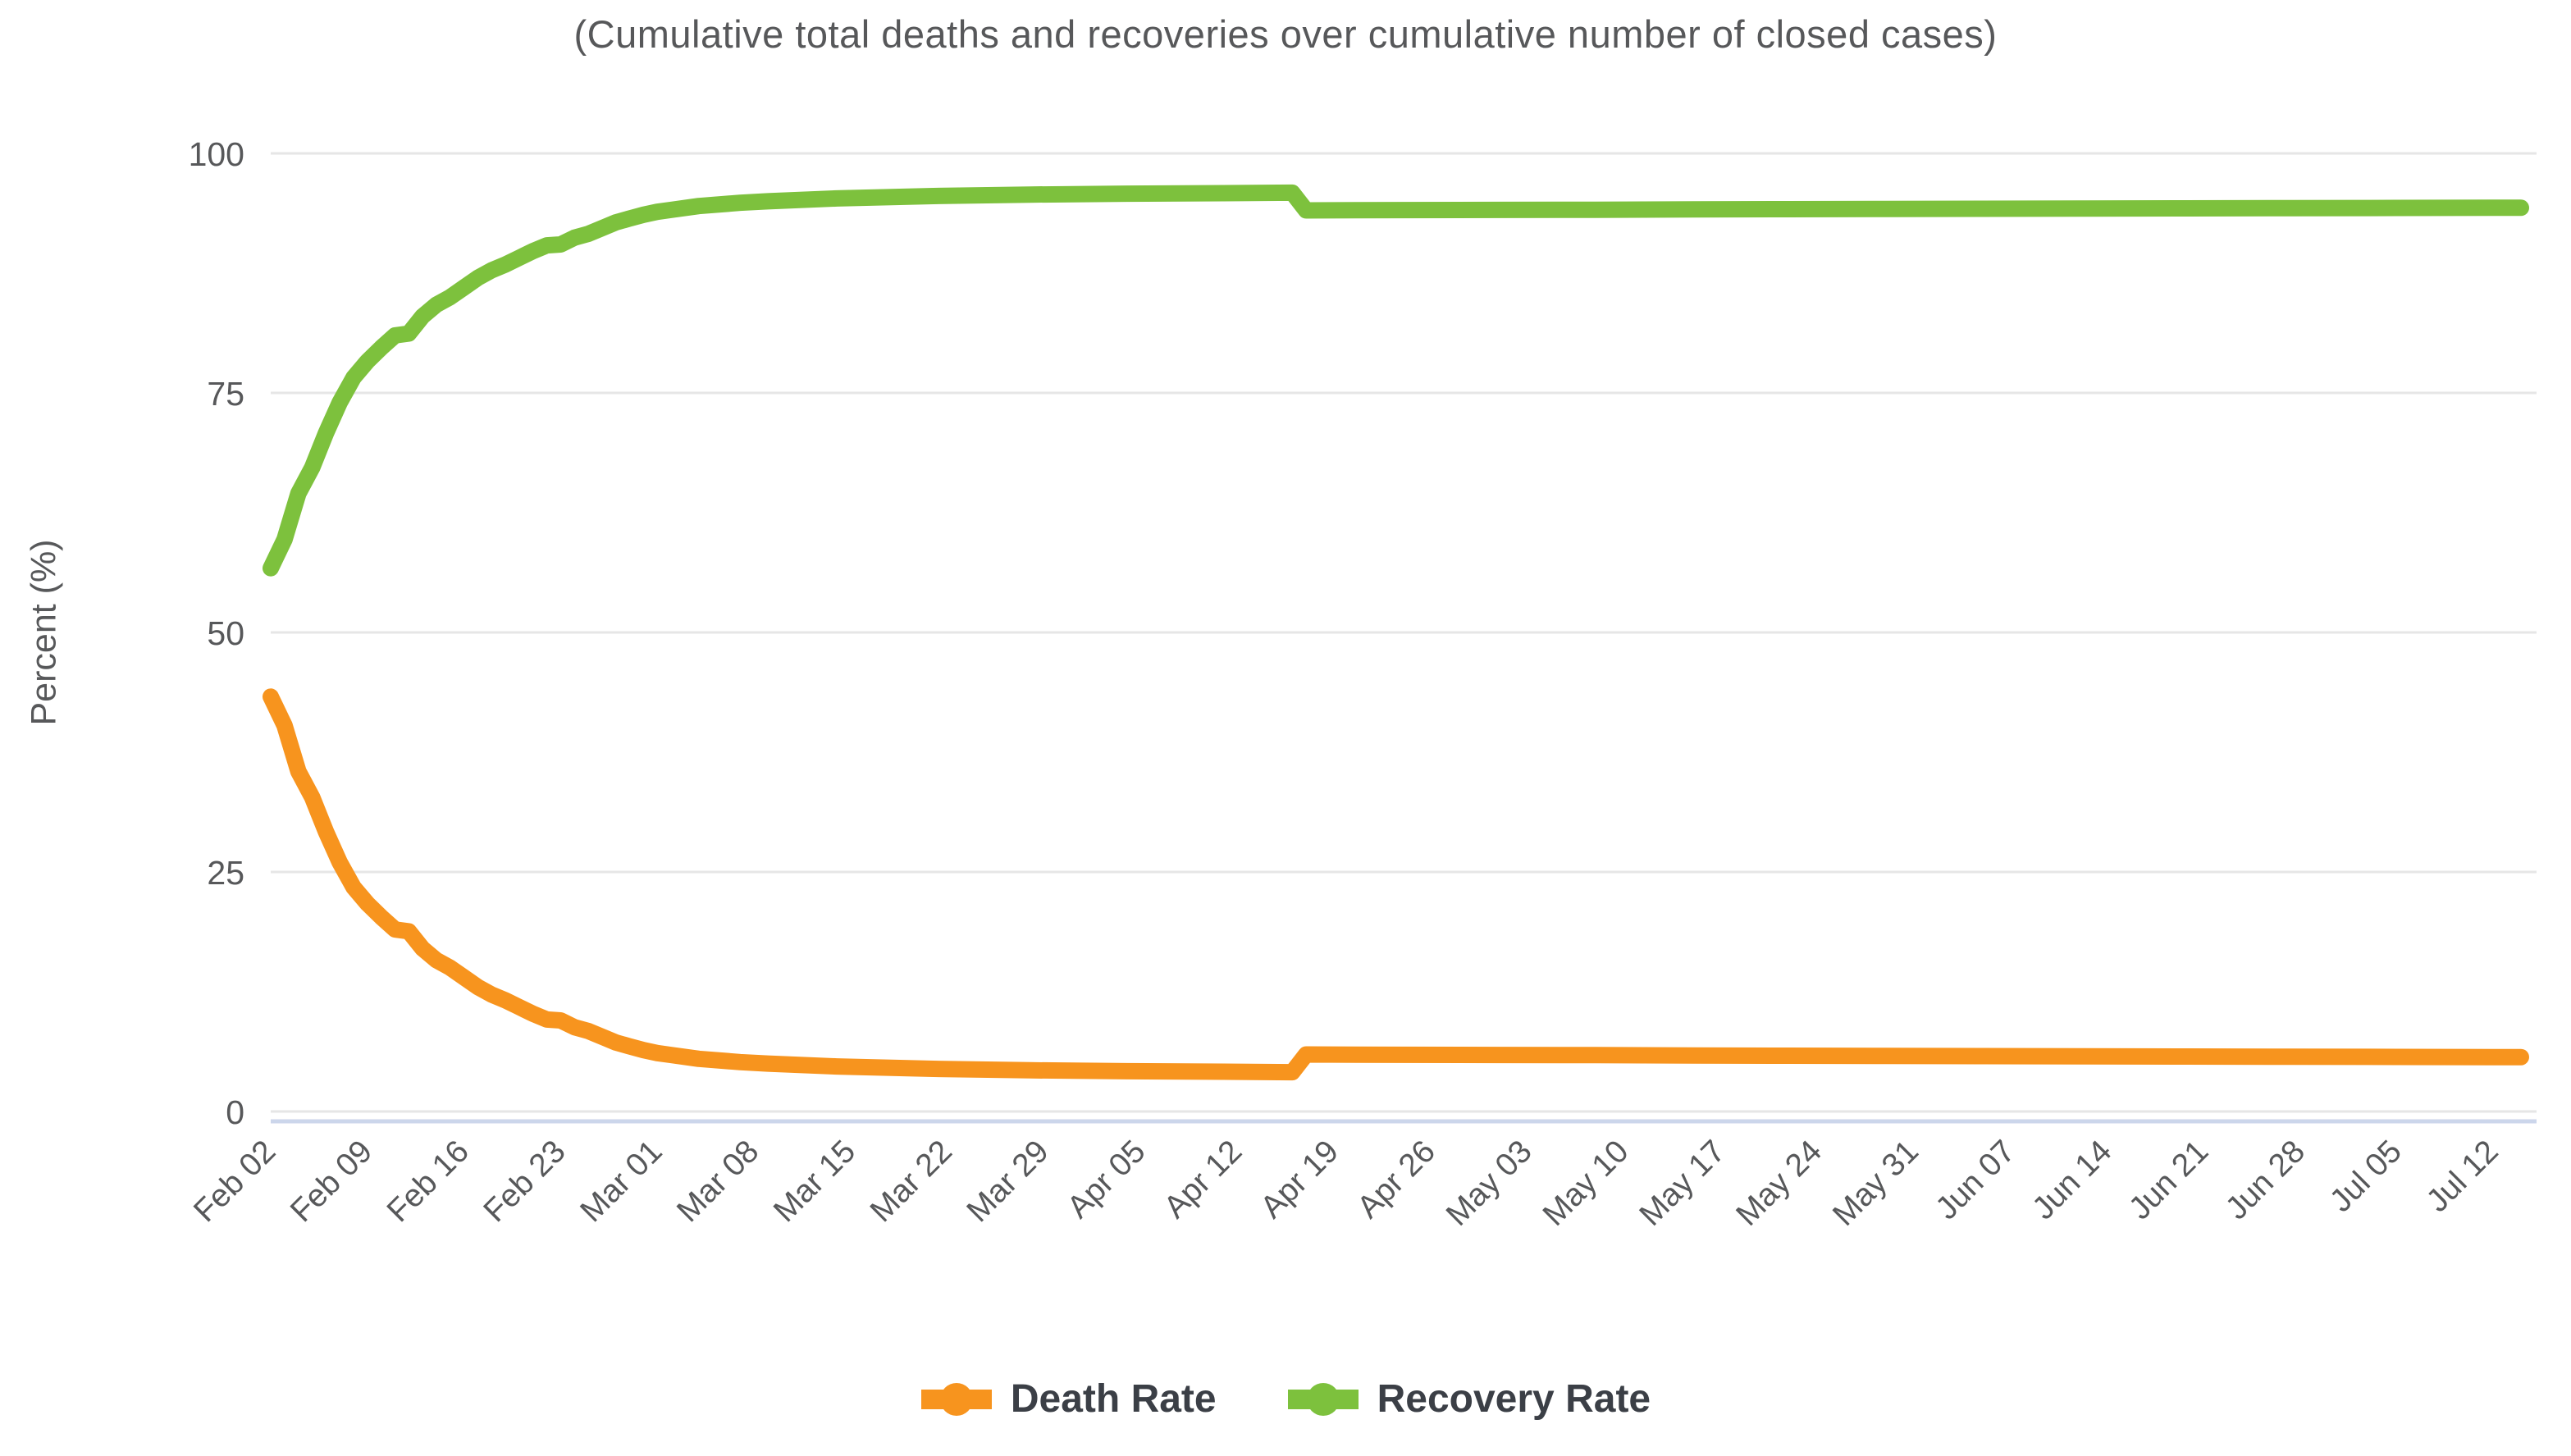  Describe the element at coordinates (1107, 1180) in the screenshot. I see `x-tick-label: Apr 05` at that location.